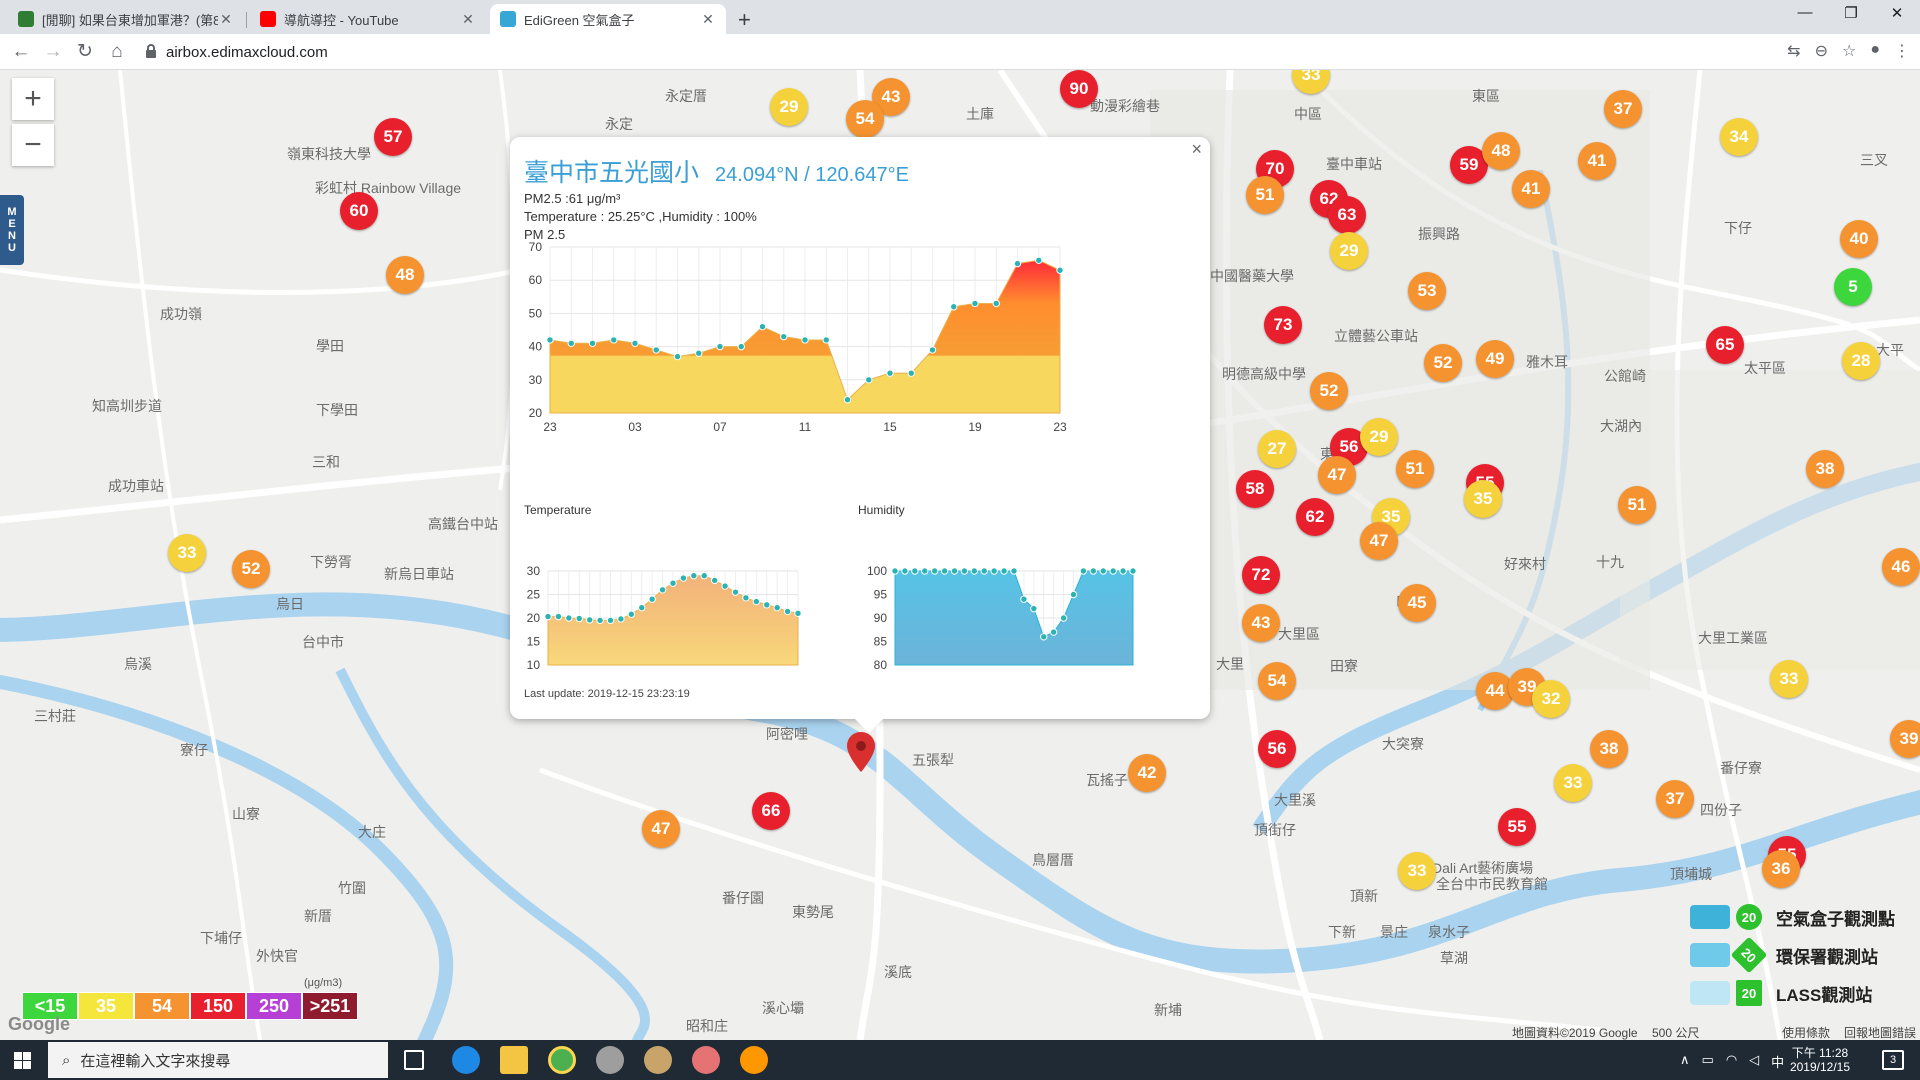  I want to click on sensor-marker: 42, so click(1147, 773).